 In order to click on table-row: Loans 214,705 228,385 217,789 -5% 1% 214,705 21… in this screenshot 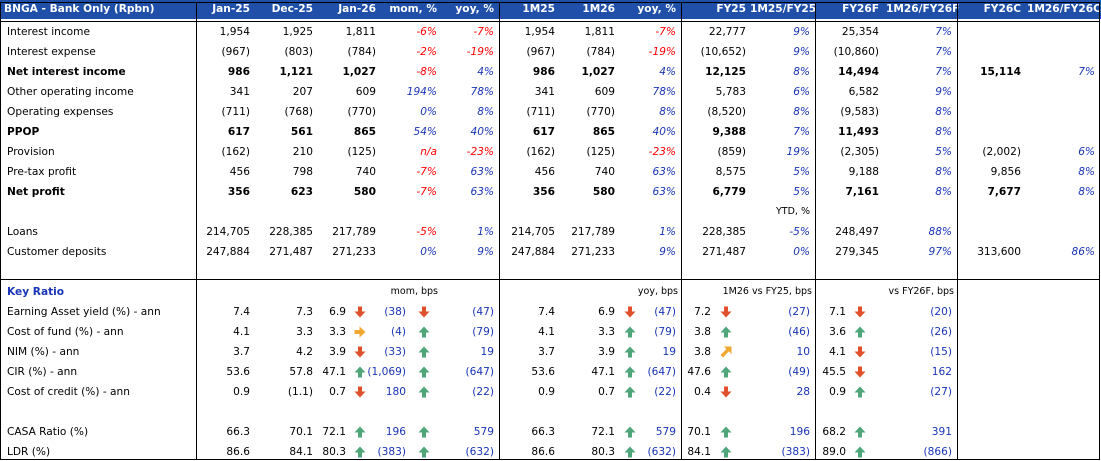, I will do `click(550, 232)`.